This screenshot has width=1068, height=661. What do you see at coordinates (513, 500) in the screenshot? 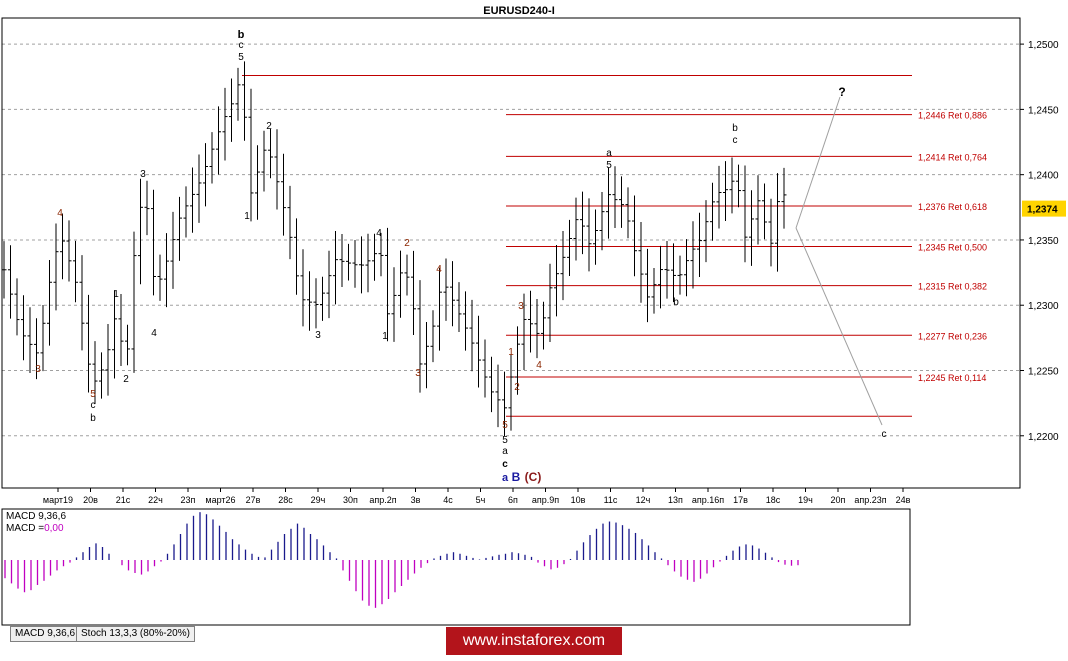
I see `x-tick-label: 6п` at bounding box center [513, 500].